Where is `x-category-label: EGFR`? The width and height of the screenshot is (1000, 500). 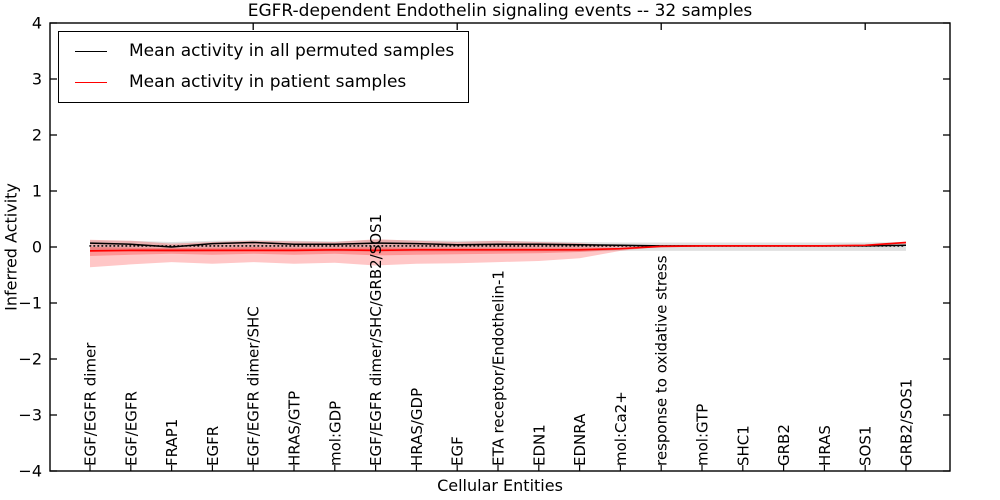 x-category-label: EGFR is located at coordinates (213, 446).